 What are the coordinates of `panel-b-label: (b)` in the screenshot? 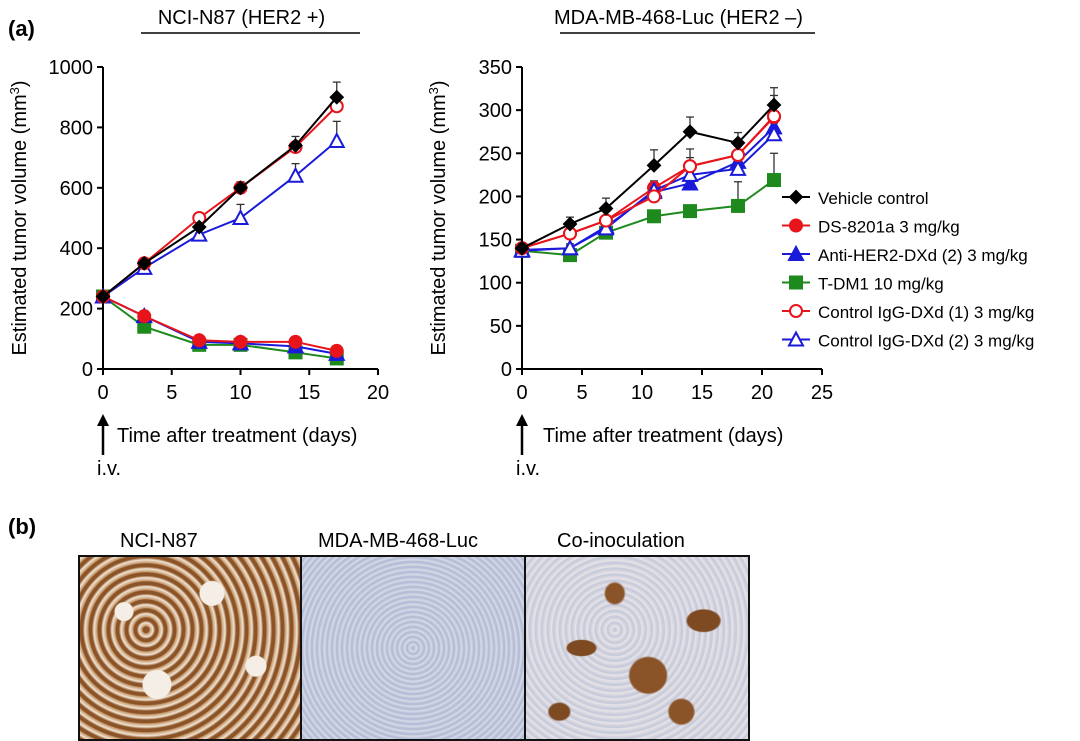 It's located at (22, 526).